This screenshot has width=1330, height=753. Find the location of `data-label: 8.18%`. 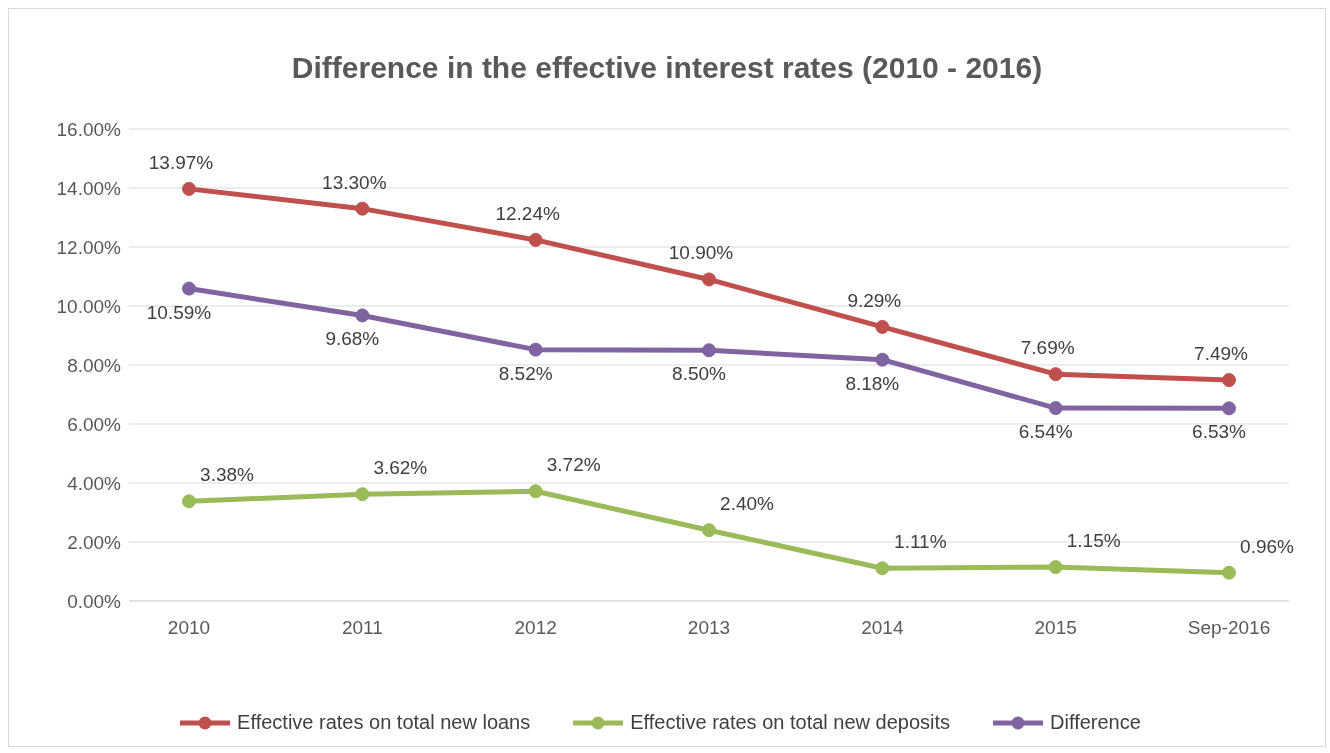

data-label: 8.18% is located at coordinates (872, 383).